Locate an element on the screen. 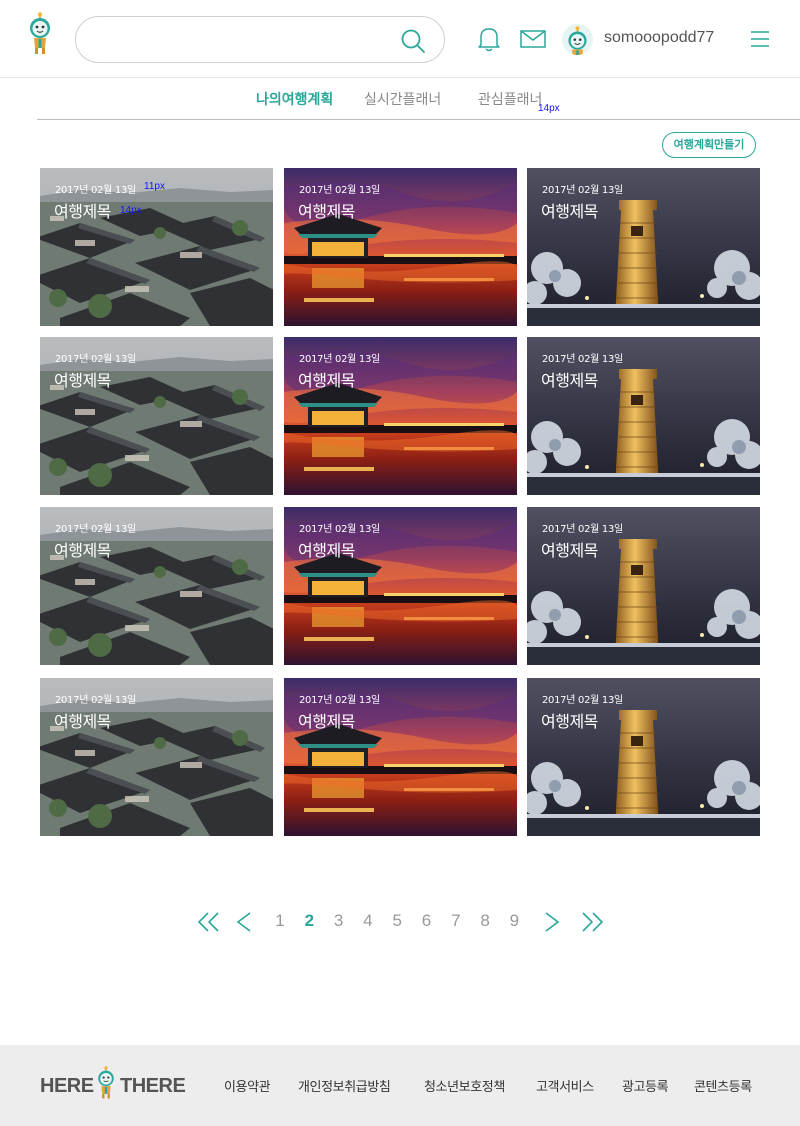  page-number: 9 is located at coordinates (514, 920).